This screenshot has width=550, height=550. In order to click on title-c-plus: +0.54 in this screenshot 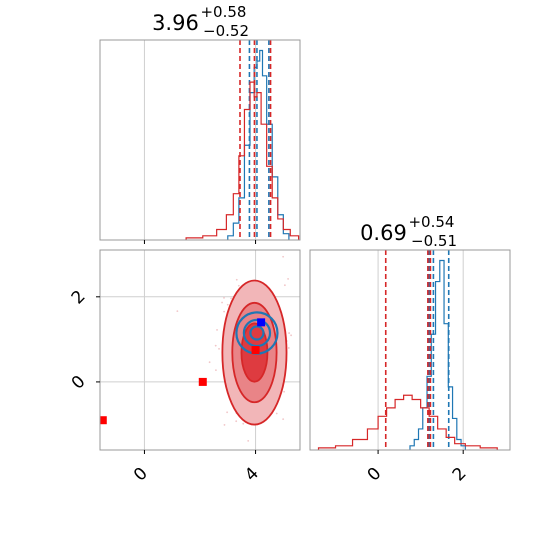, I will do `click(431, 222)`.